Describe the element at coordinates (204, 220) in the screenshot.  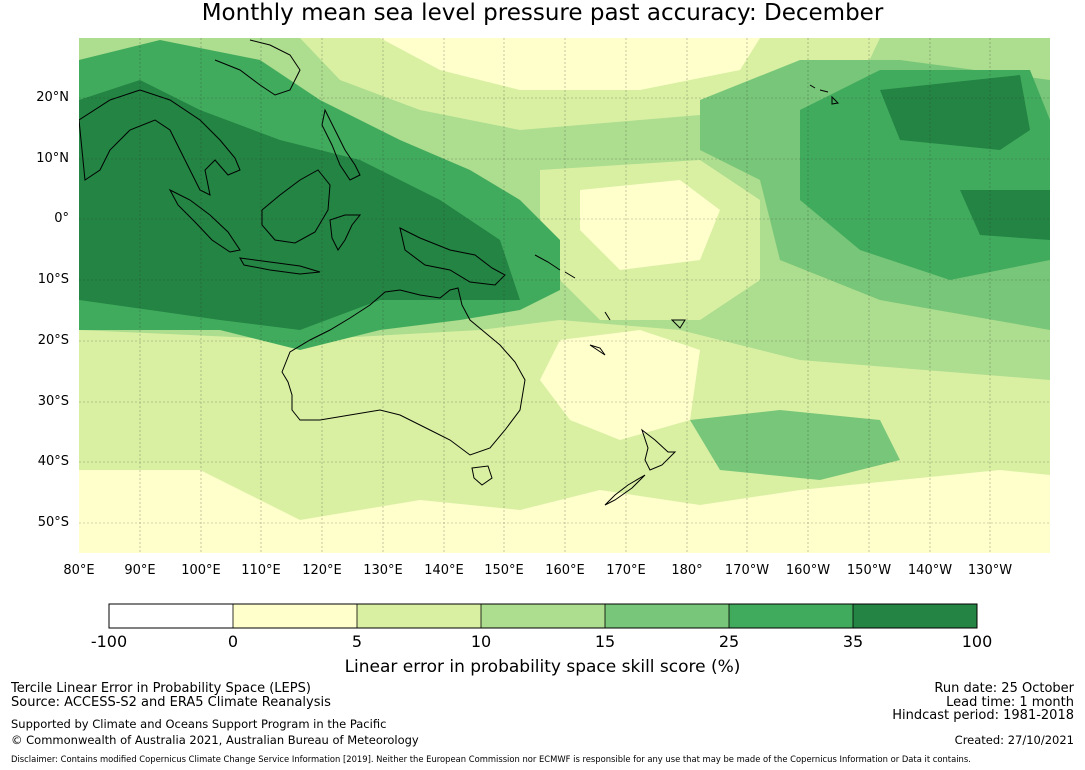
I see `sumatra-coastline` at that location.